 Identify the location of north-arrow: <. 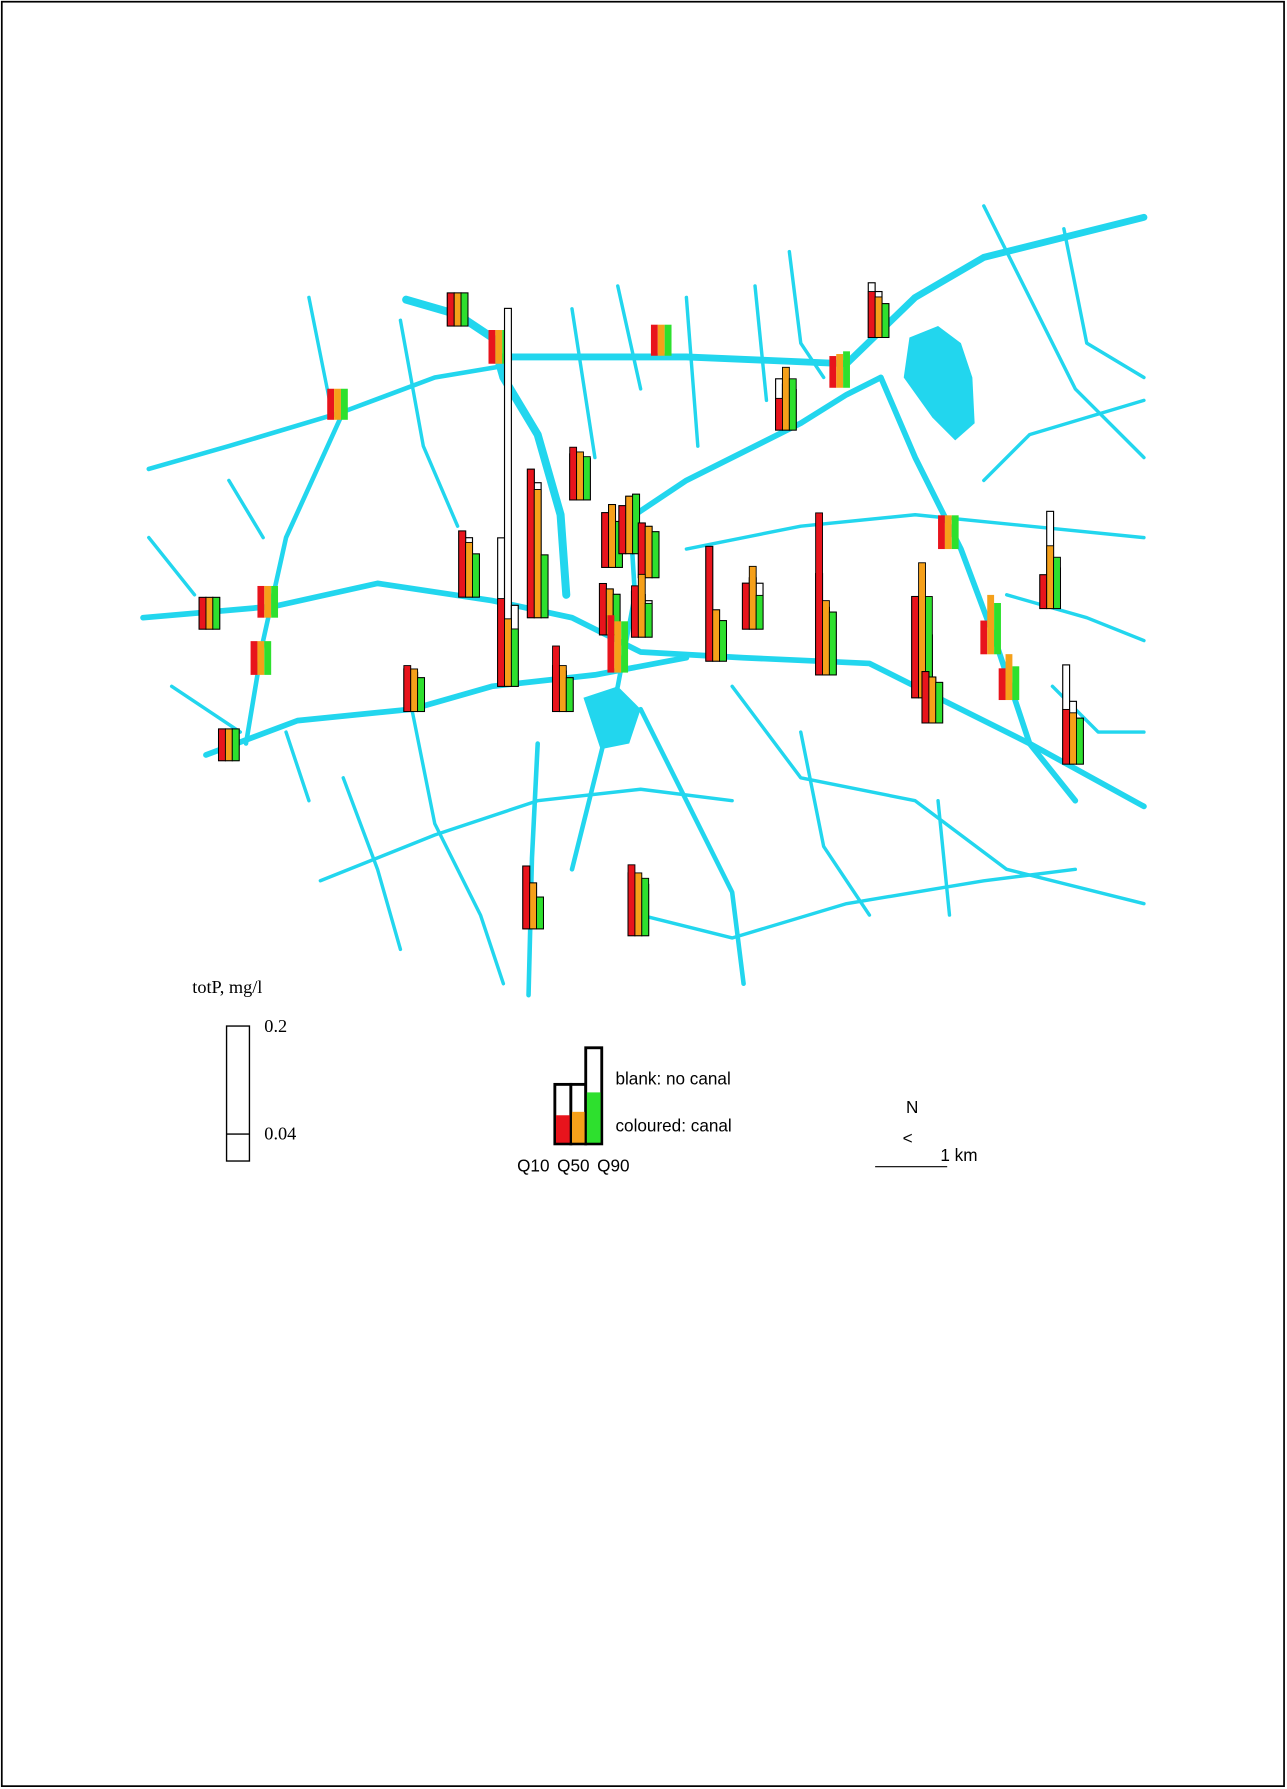
(908, 1138).